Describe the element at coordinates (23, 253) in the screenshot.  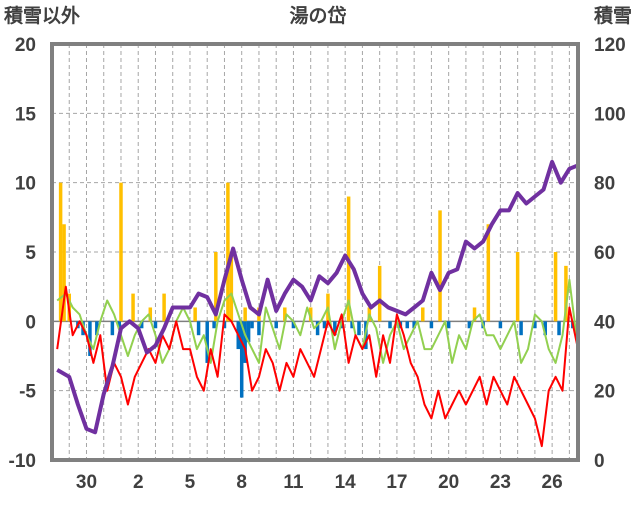
I see `left-axis-ticks: 20 15 10 5 0 -5 -10` at that location.